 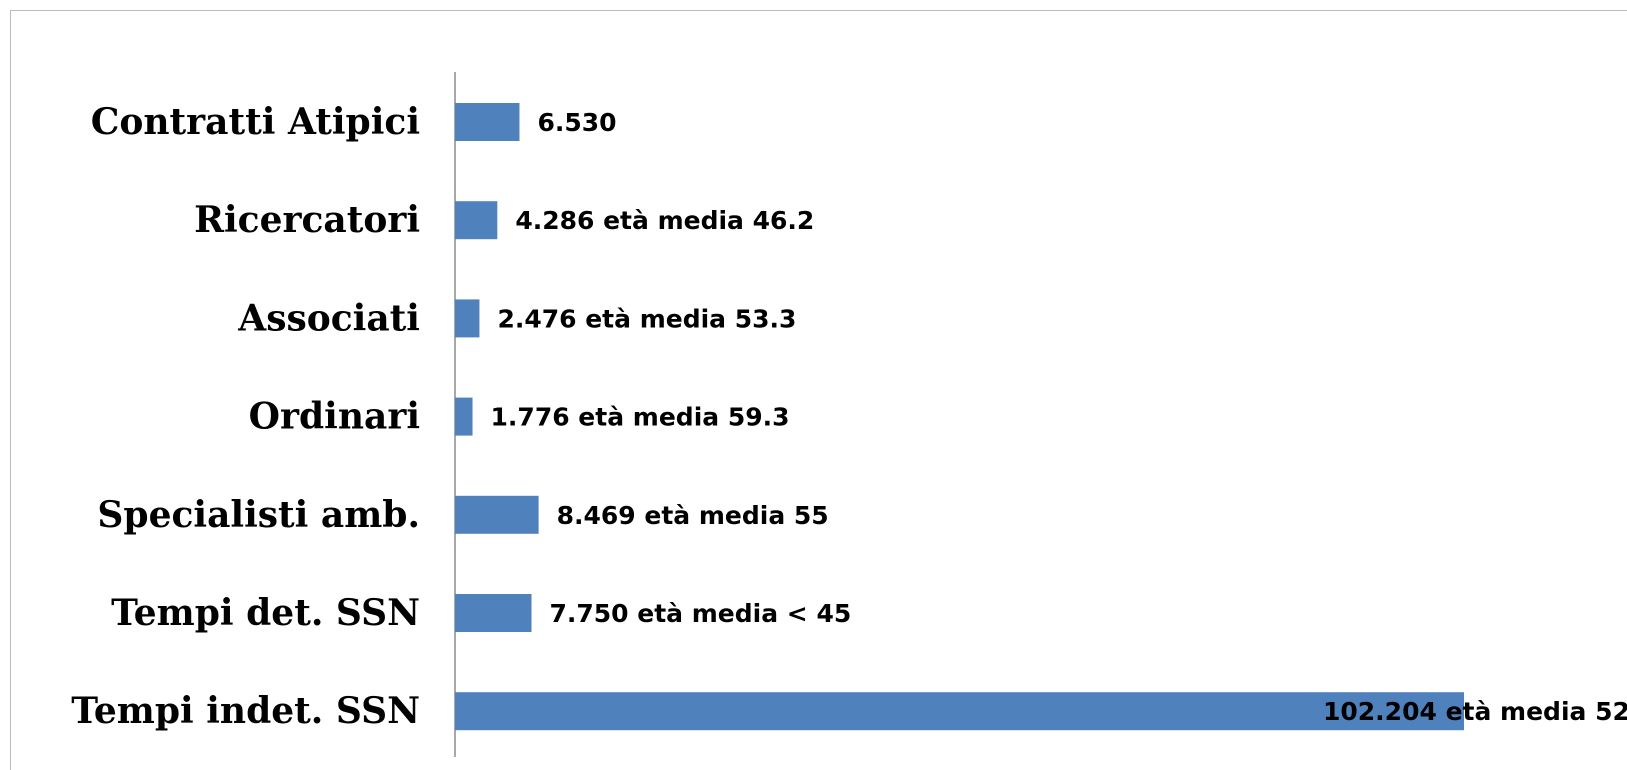 What do you see at coordinates (258, 515) in the screenshot?
I see `category-label: Specialisti amb.` at bounding box center [258, 515].